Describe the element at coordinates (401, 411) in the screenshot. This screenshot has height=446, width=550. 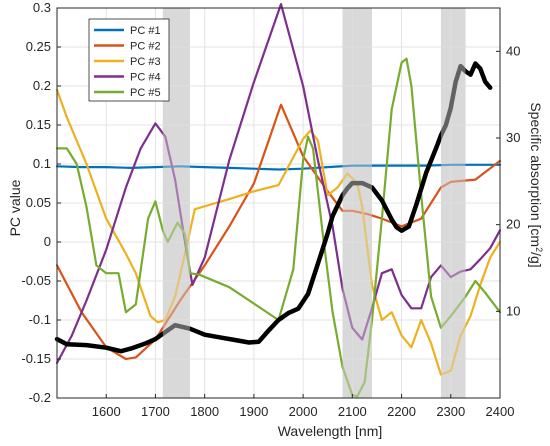
I see `x-tick-label: 2200` at that location.